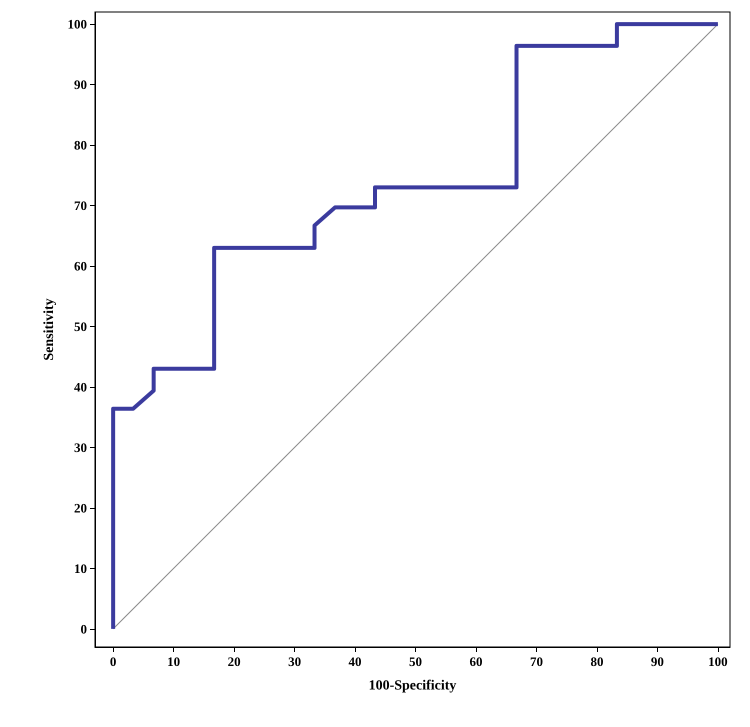  What do you see at coordinates (295, 661) in the screenshot?
I see `x-tick-label: 30` at bounding box center [295, 661].